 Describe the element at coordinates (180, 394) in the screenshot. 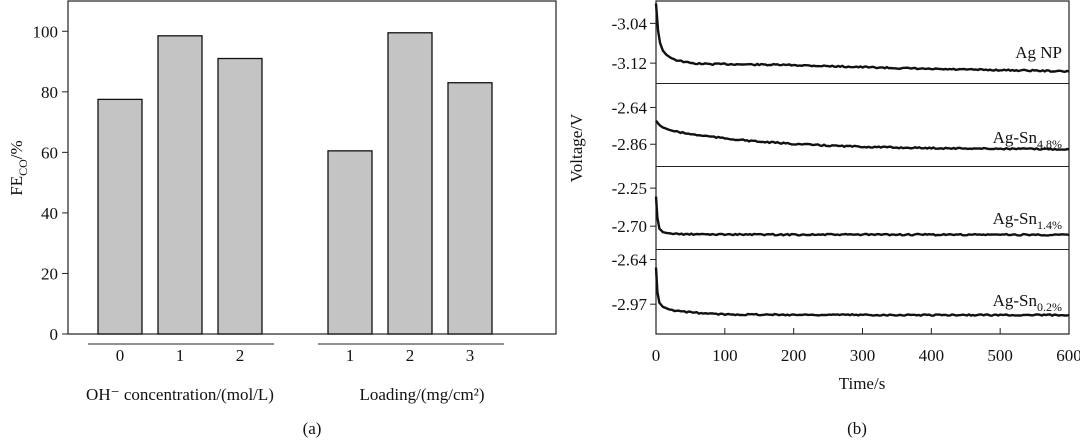

I see `panel-a-group-1-label: OH⁻ concentration/(mol/L)` at that location.